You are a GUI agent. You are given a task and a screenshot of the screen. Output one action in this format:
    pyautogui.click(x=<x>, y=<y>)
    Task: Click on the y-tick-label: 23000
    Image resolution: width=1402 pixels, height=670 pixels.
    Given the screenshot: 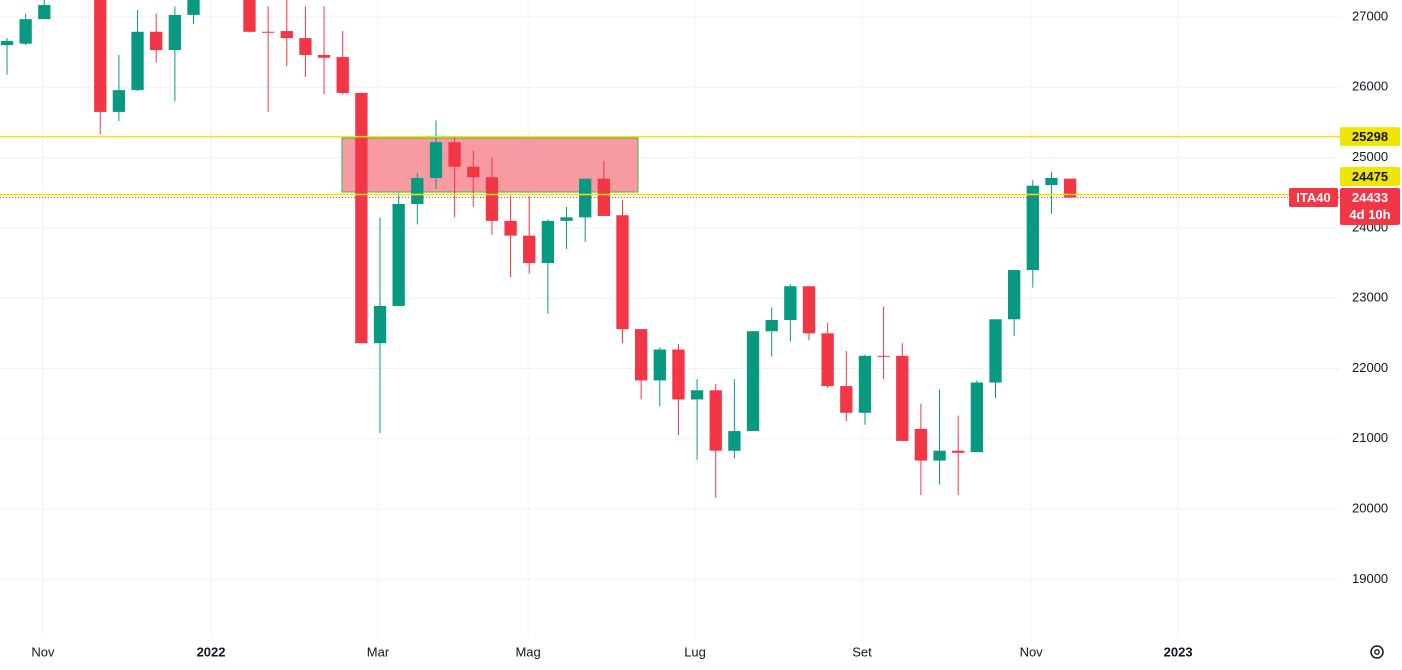 What is the action you would take?
    pyautogui.click(x=1370, y=297)
    